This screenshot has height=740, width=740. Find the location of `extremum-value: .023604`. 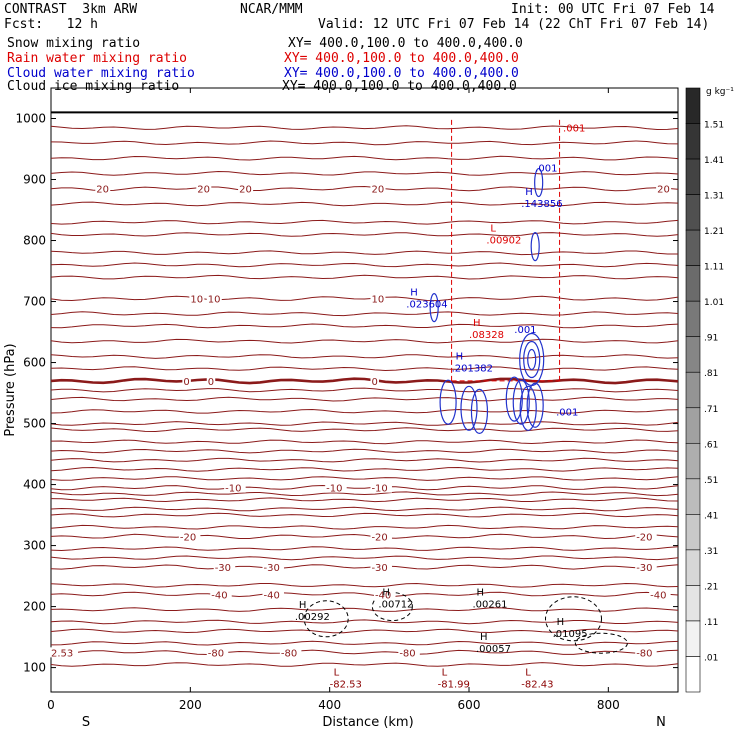

extremum-value: .023604 is located at coordinates (426, 304).